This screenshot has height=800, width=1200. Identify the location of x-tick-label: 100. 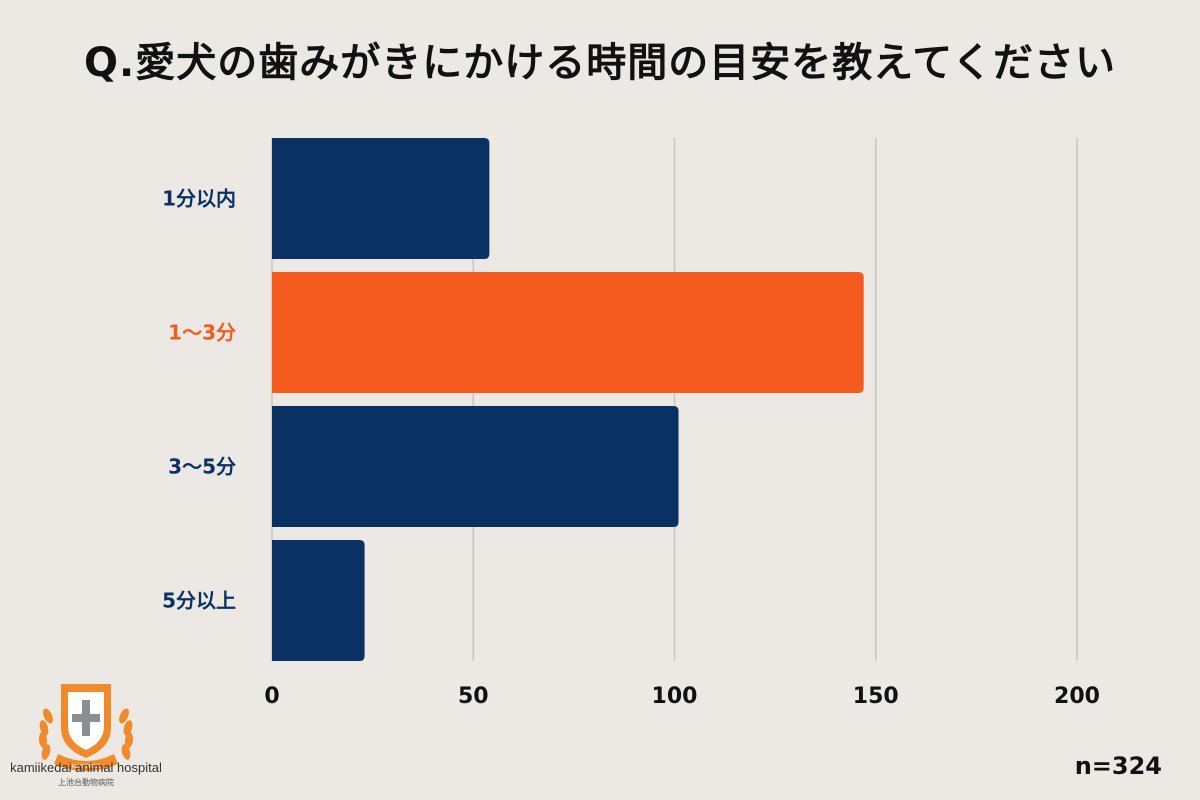
(675, 696).